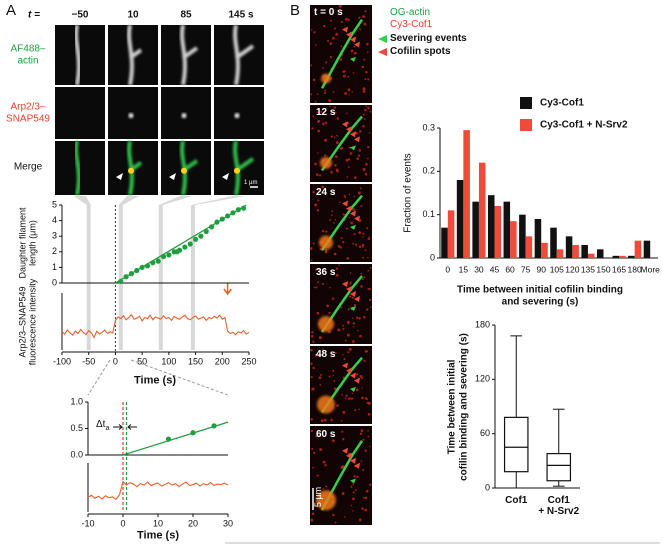  What do you see at coordinates (158, 490) in the screenshot?
I see `trace` at bounding box center [158, 490].